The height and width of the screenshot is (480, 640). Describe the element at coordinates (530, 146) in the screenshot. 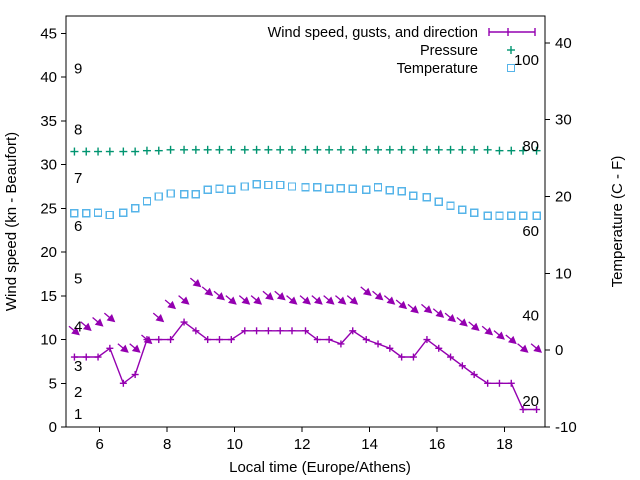

I see `fahrenheit-label: 80` at that location.